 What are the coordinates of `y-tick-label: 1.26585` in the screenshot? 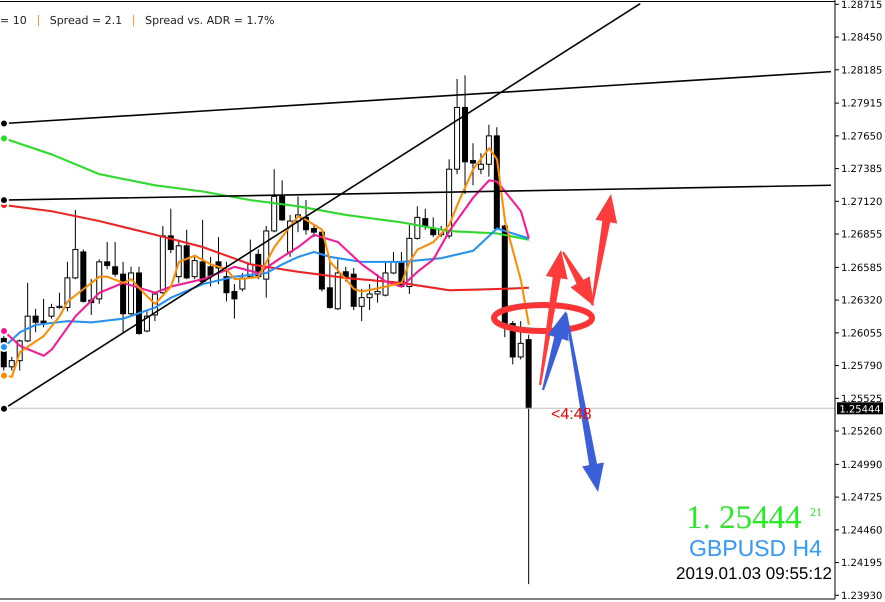 It's located at (861, 268).